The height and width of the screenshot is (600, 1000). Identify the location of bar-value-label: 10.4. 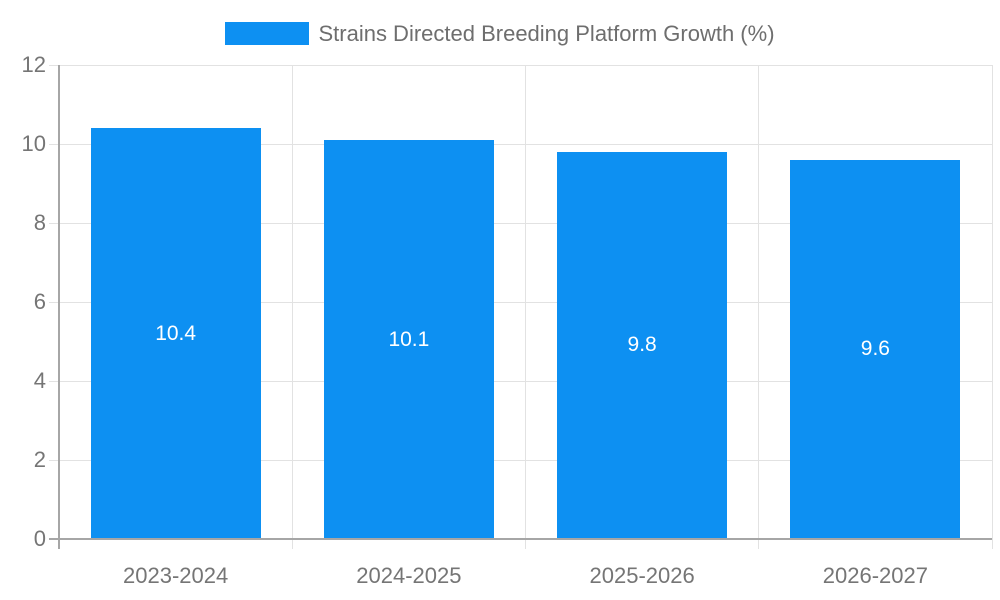
(176, 333).